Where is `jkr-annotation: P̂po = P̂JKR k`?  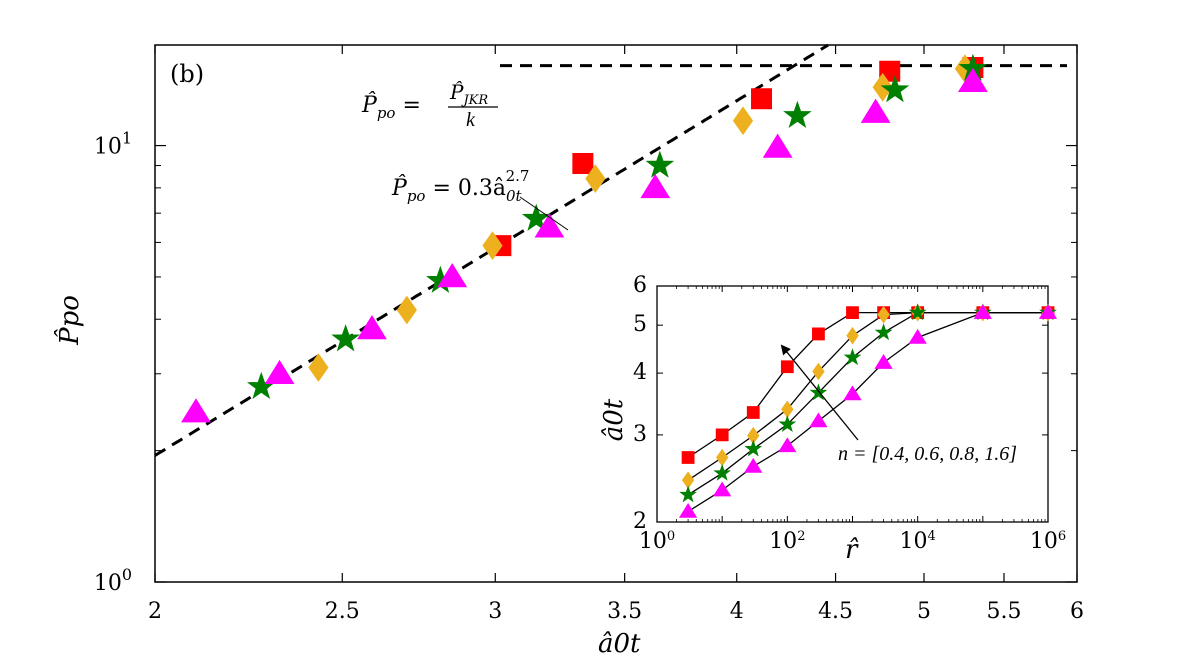 jkr-annotation: P̂po = P̂JKR k is located at coordinates (429, 105).